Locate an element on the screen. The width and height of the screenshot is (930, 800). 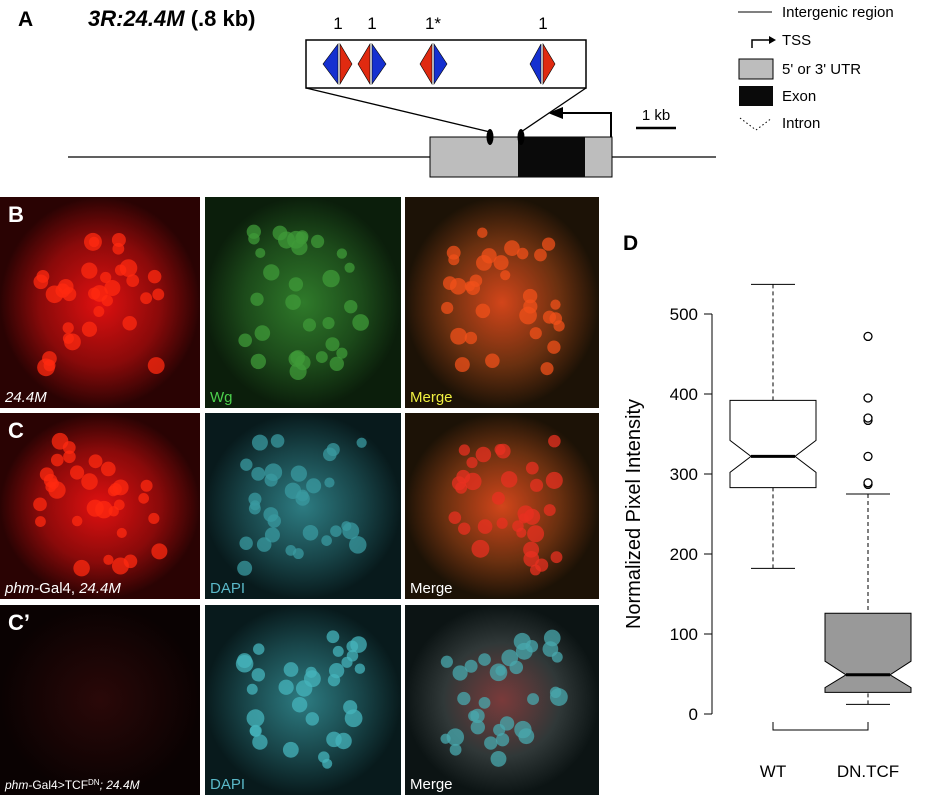
box is located at coordinates (773, 444).